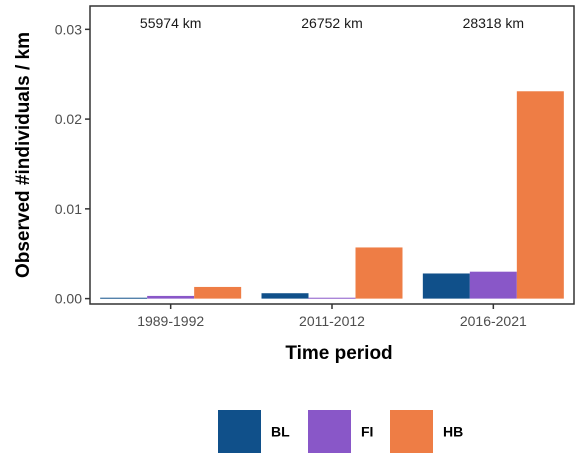  I want to click on y-tick-label: 0.02, so click(68, 119).